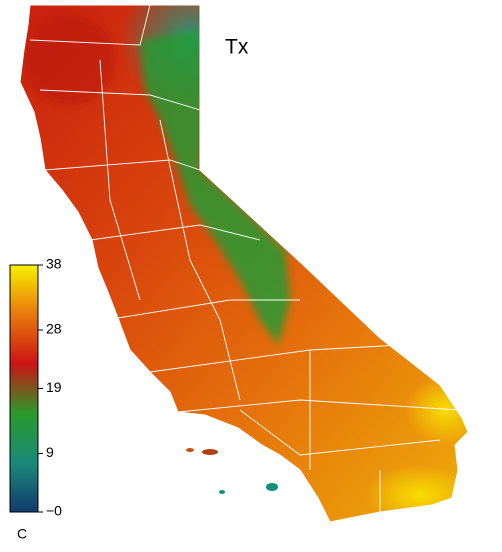 The image size is (502, 552). What do you see at coordinates (54, 511) in the screenshot?
I see `colorbar-tick-label: −0` at bounding box center [54, 511].